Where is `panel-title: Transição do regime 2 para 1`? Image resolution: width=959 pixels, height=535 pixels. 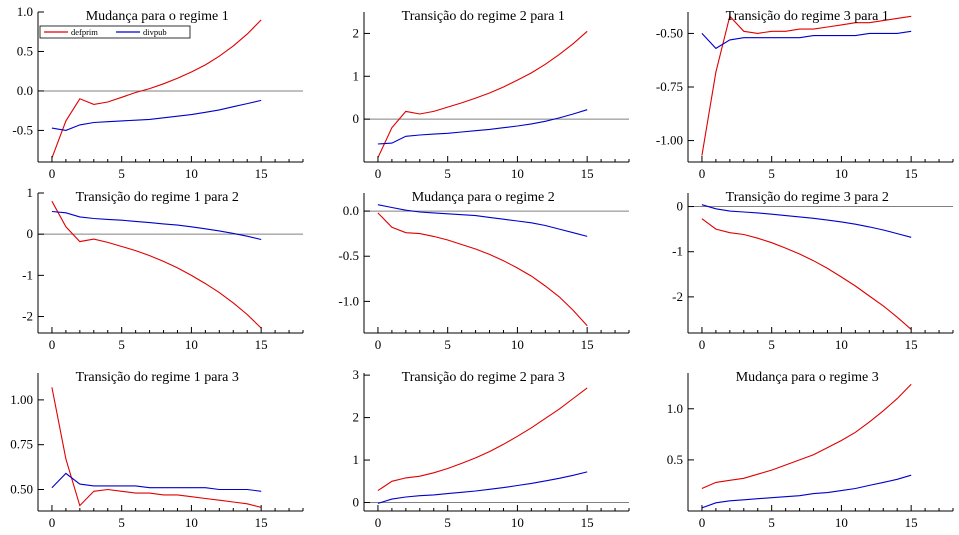 panel-title: Transição do regime 2 para 1 is located at coordinates (483, 16).